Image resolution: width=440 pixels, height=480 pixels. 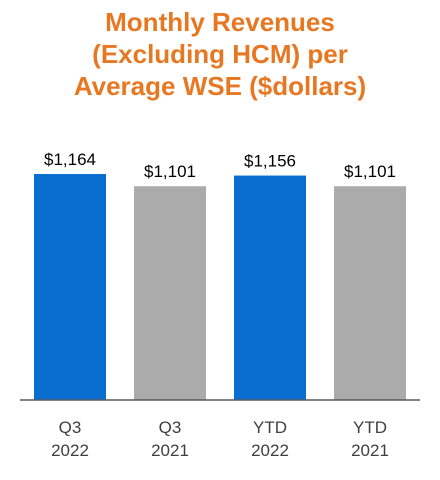 What do you see at coordinates (220, 86) in the screenshot?
I see `chart-title-line: Average WSE ($dollars)` at bounding box center [220, 86].